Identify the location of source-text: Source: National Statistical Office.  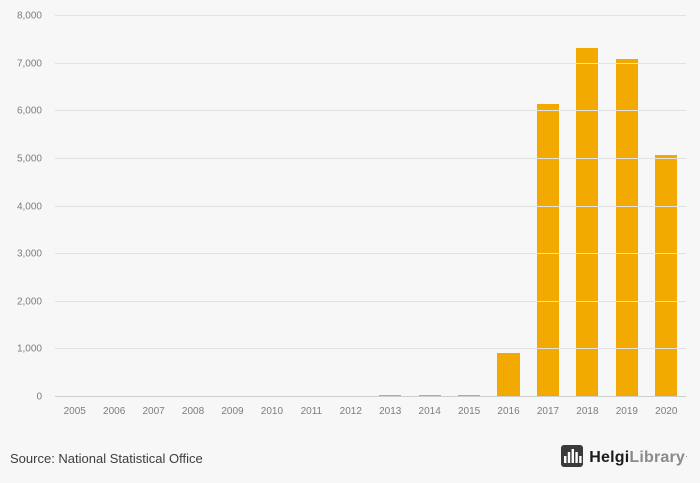
(106, 458).